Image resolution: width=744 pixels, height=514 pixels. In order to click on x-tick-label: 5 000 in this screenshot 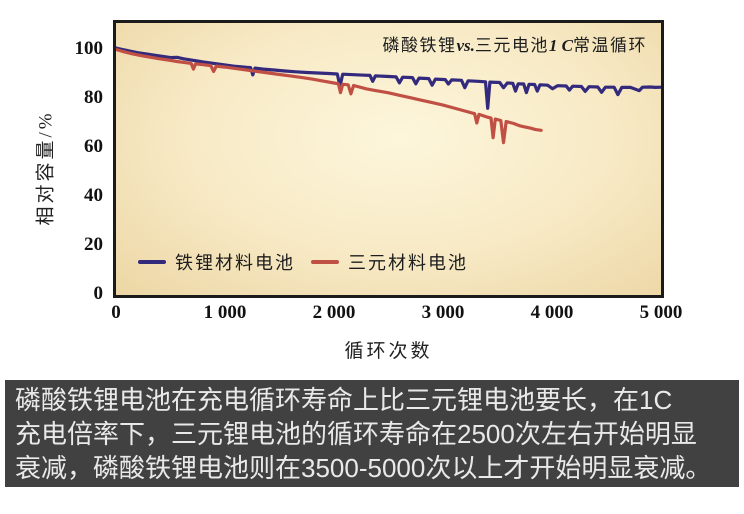, I will do `click(661, 312)`.